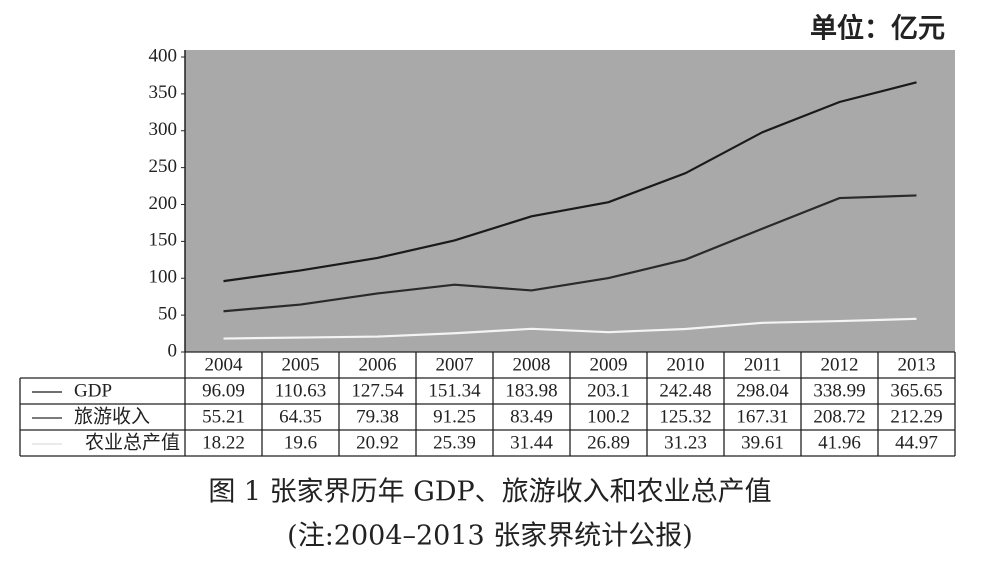 Image resolution: width=990 pixels, height=574 pixels. I want to click on table-value: 100.2, so click(608, 416).